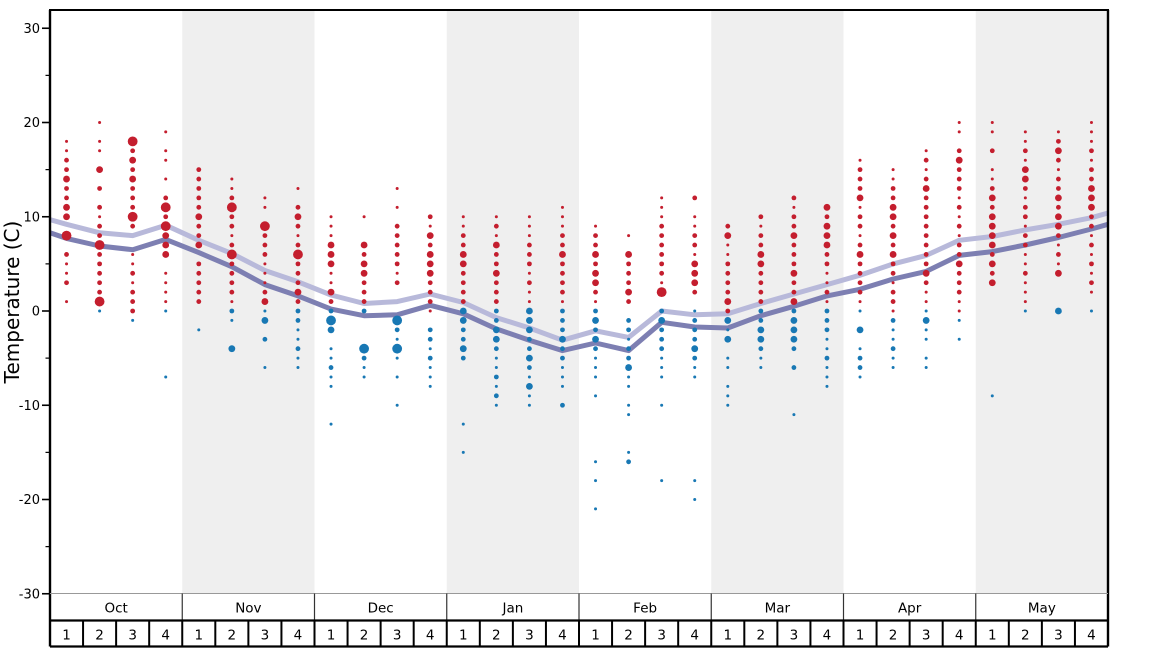 Image resolution: width=1168 pixels, height=648 pixels. I want to click on y-tick-label: 20, so click(31, 123).